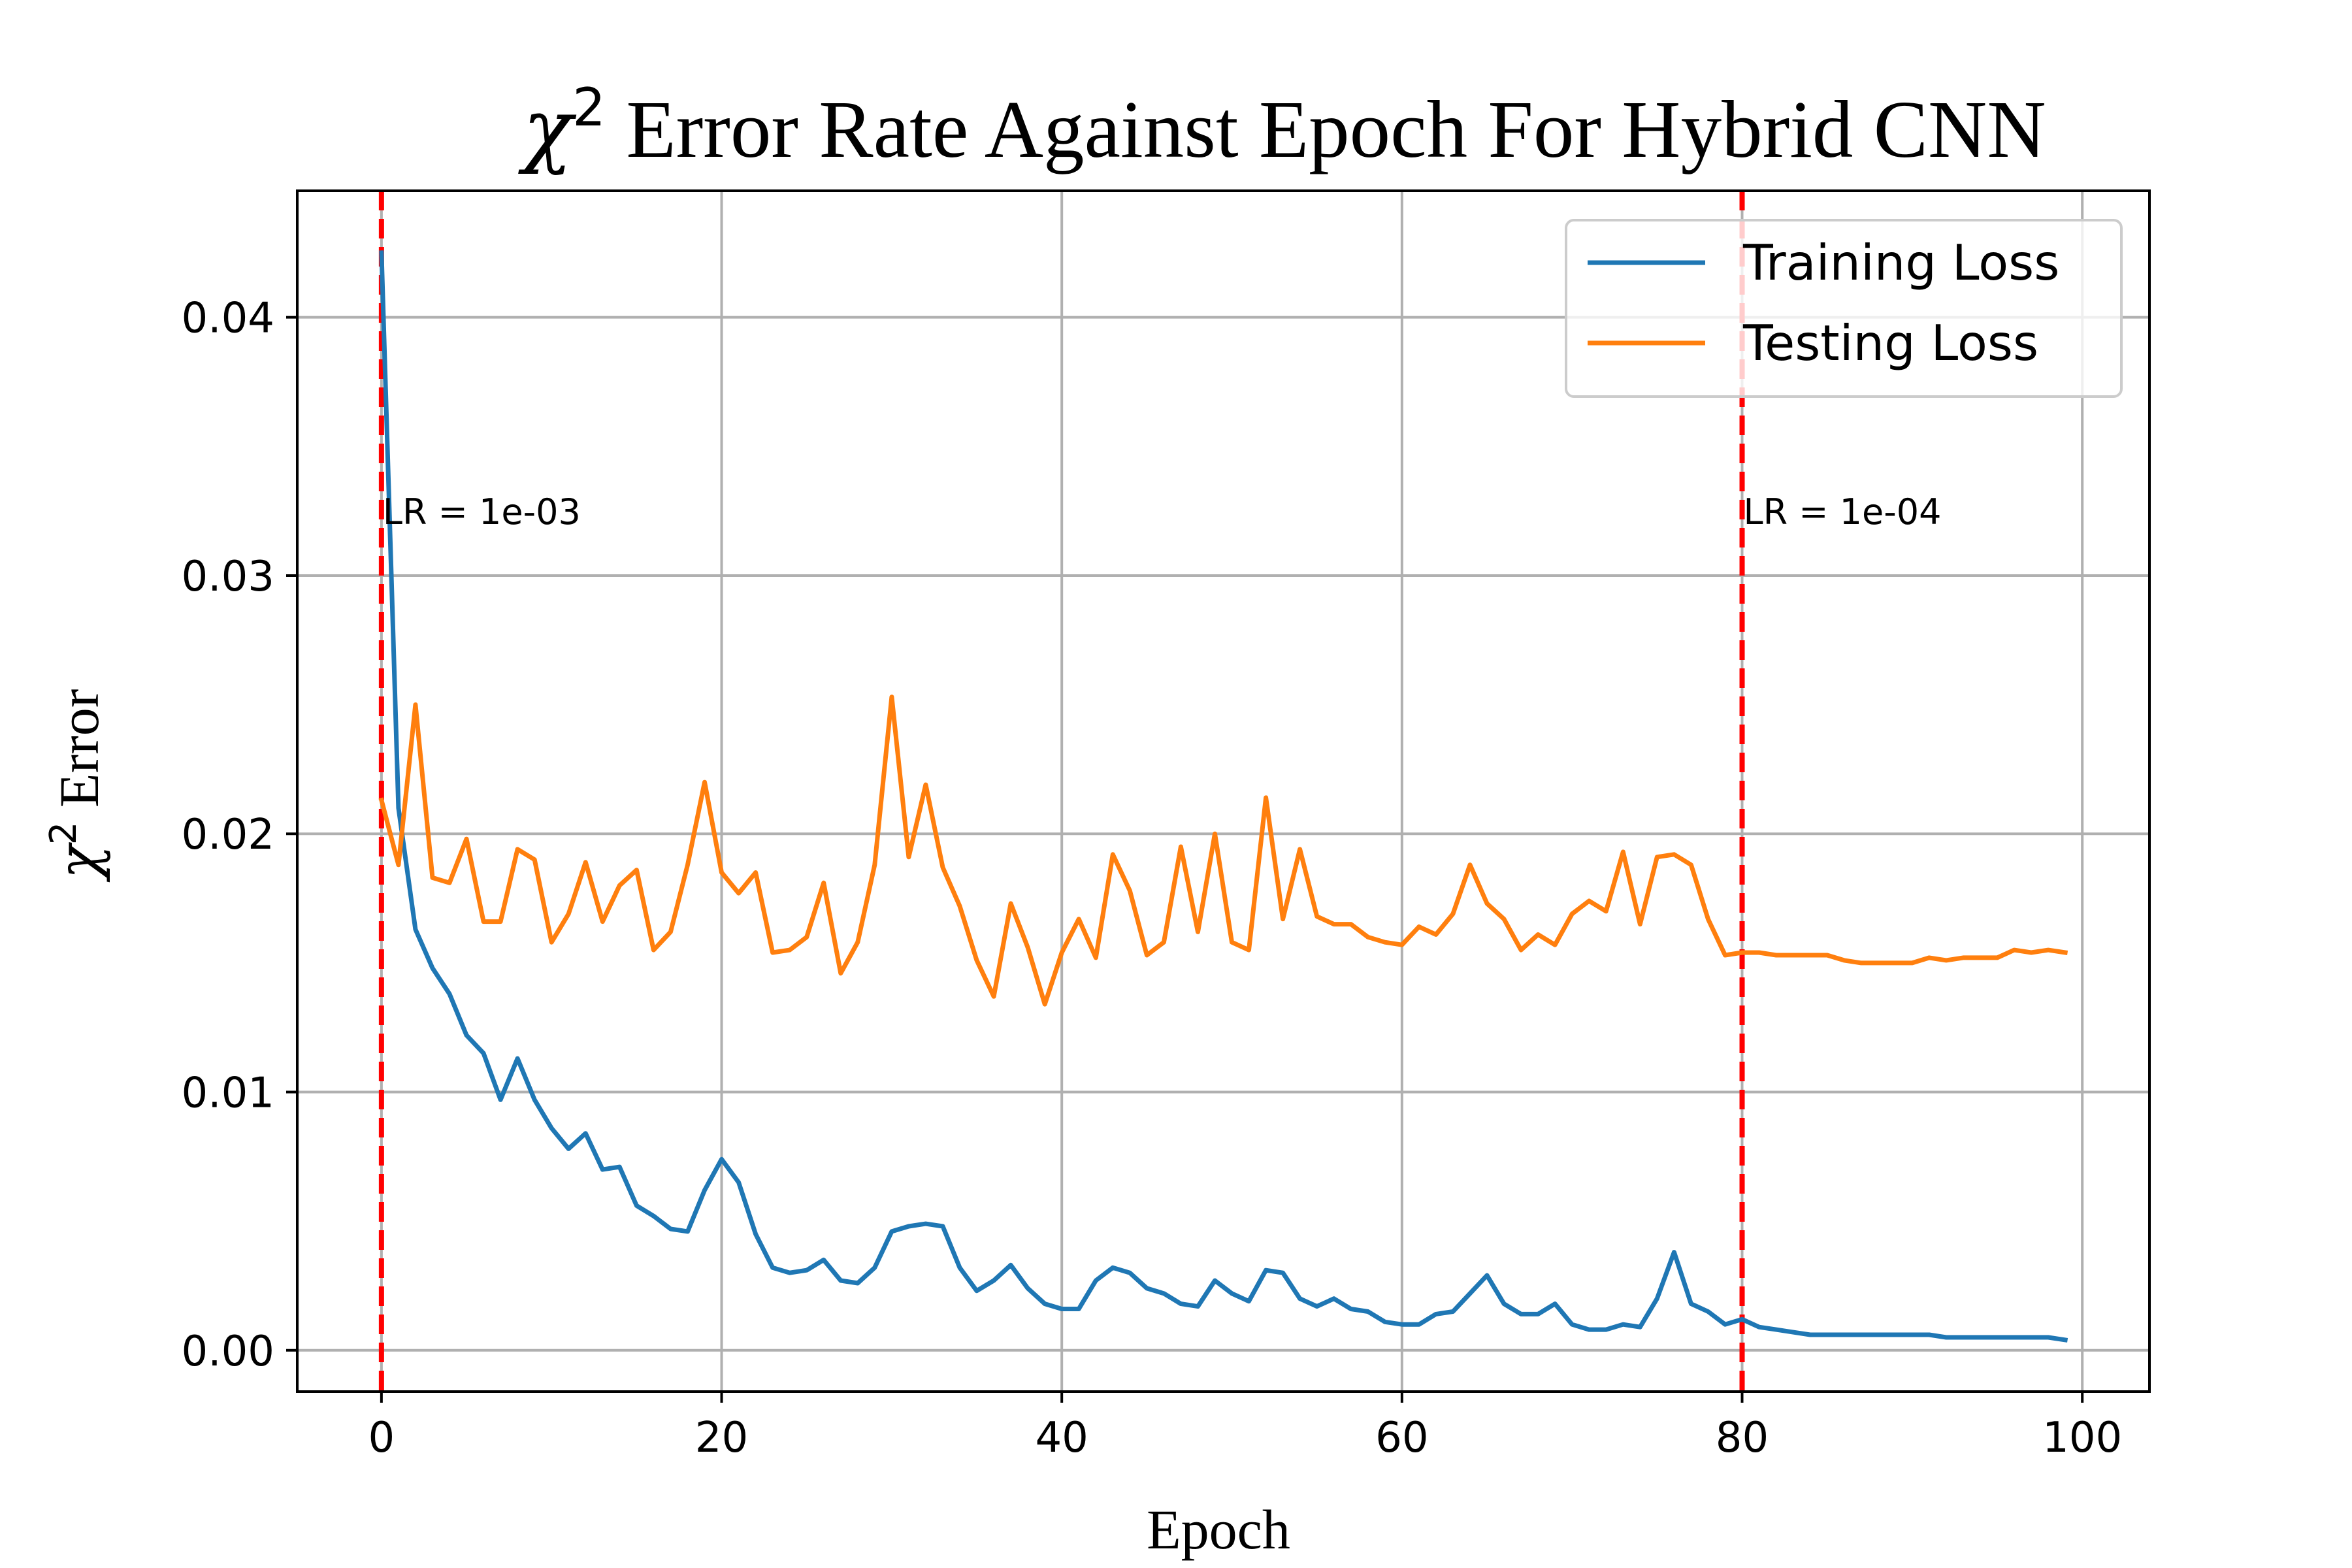  Describe the element at coordinates (1326, 130) in the screenshot. I see `title-text: Error Rate Against Epoch For Hybrid CNN` at that location.